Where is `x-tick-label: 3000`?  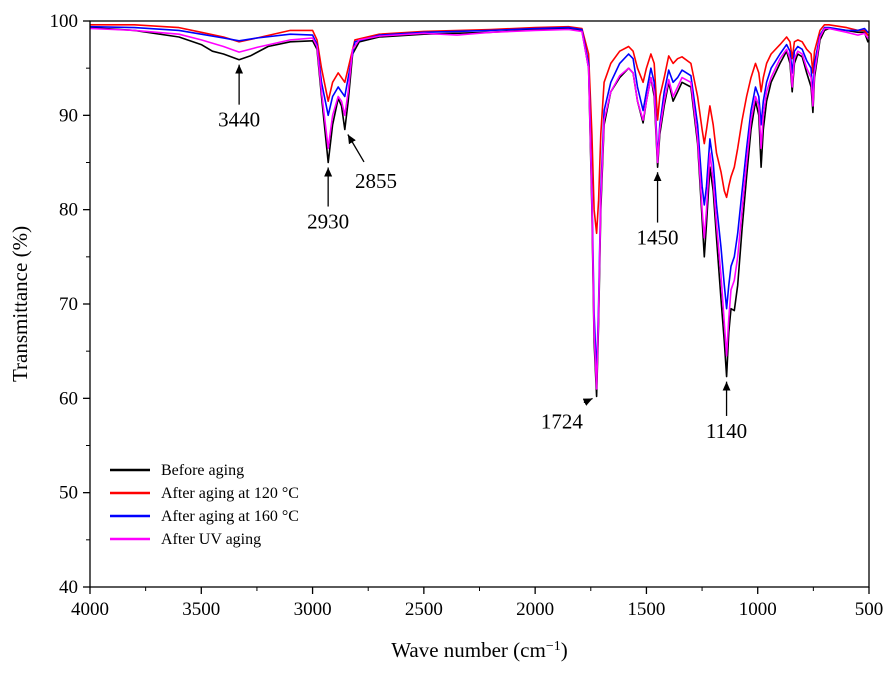 x-tick-label: 3000 is located at coordinates (313, 609).